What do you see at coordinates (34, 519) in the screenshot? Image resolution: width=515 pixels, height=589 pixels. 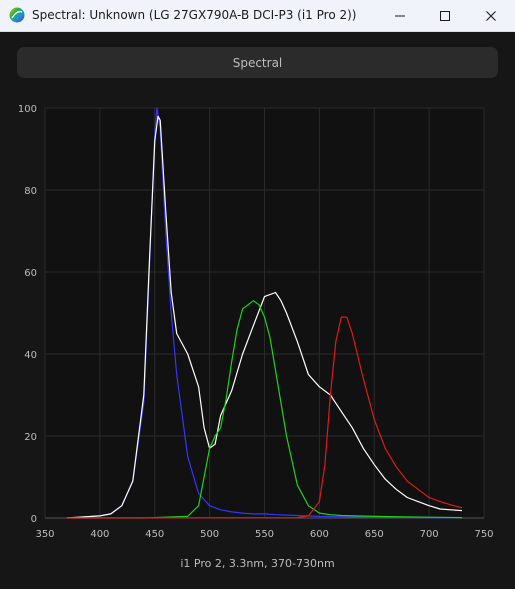 I see `y-tick-label: 0` at bounding box center [34, 519].